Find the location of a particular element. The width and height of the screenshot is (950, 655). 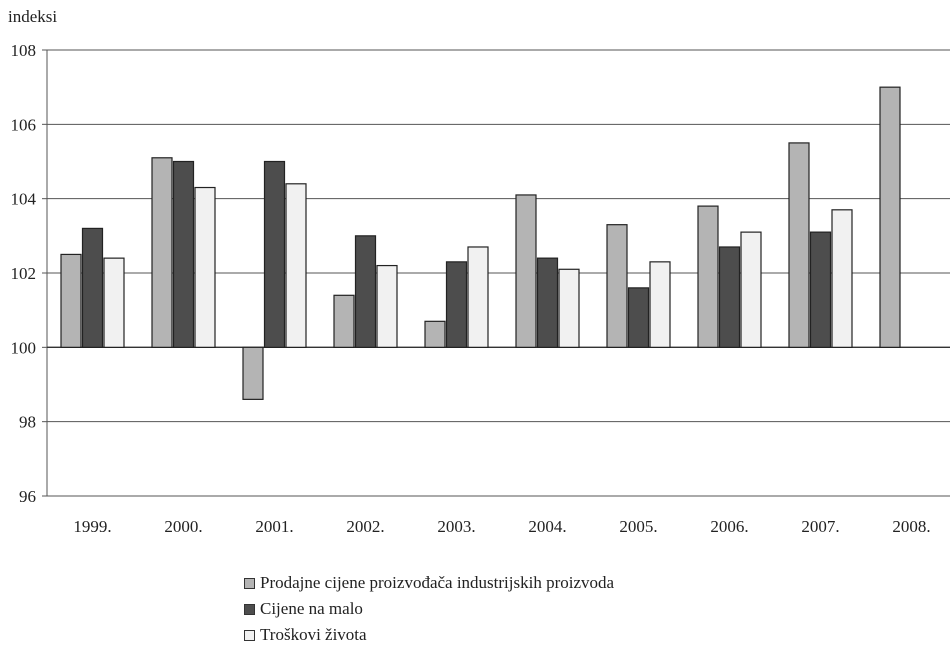

y-tick-labels: 96 98 100 102 104 106 108 is located at coordinates (24, 273).